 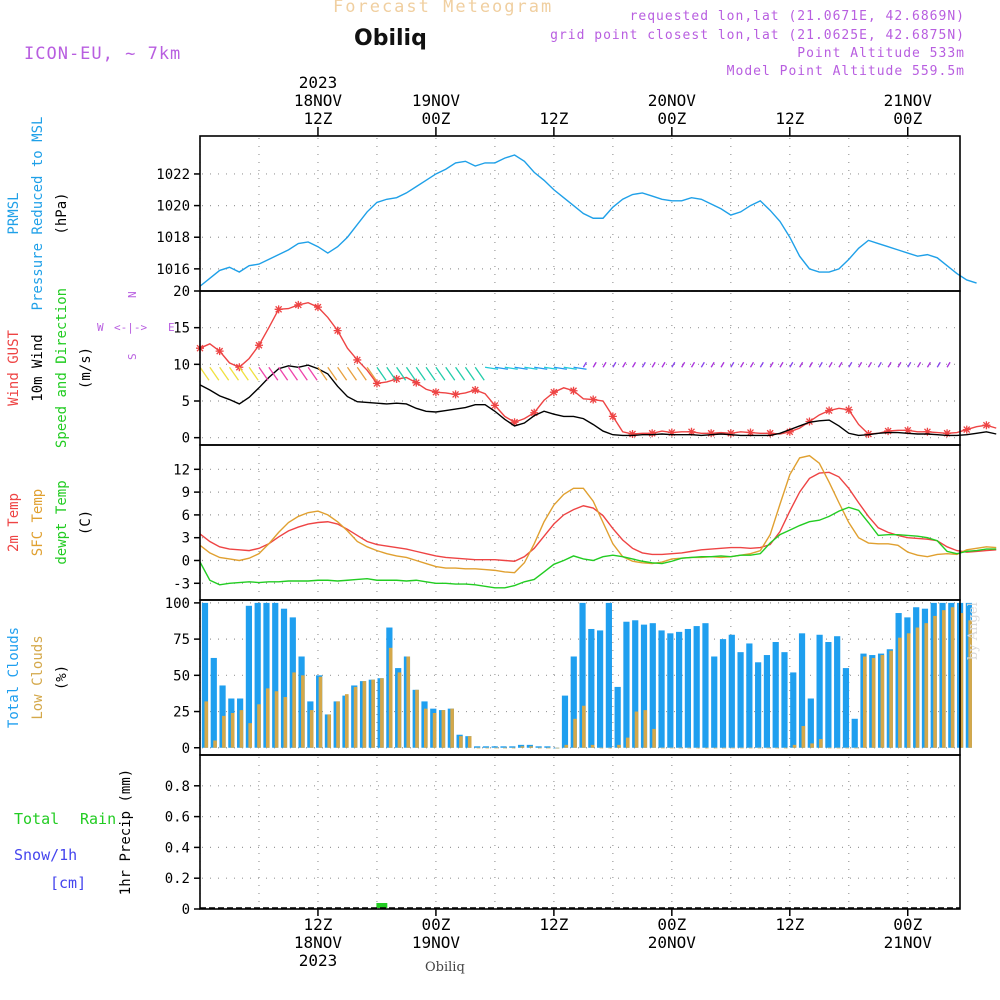 What do you see at coordinates (181, 640) in the screenshot?
I see `y-tick-label: 75` at bounding box center [181, 640].